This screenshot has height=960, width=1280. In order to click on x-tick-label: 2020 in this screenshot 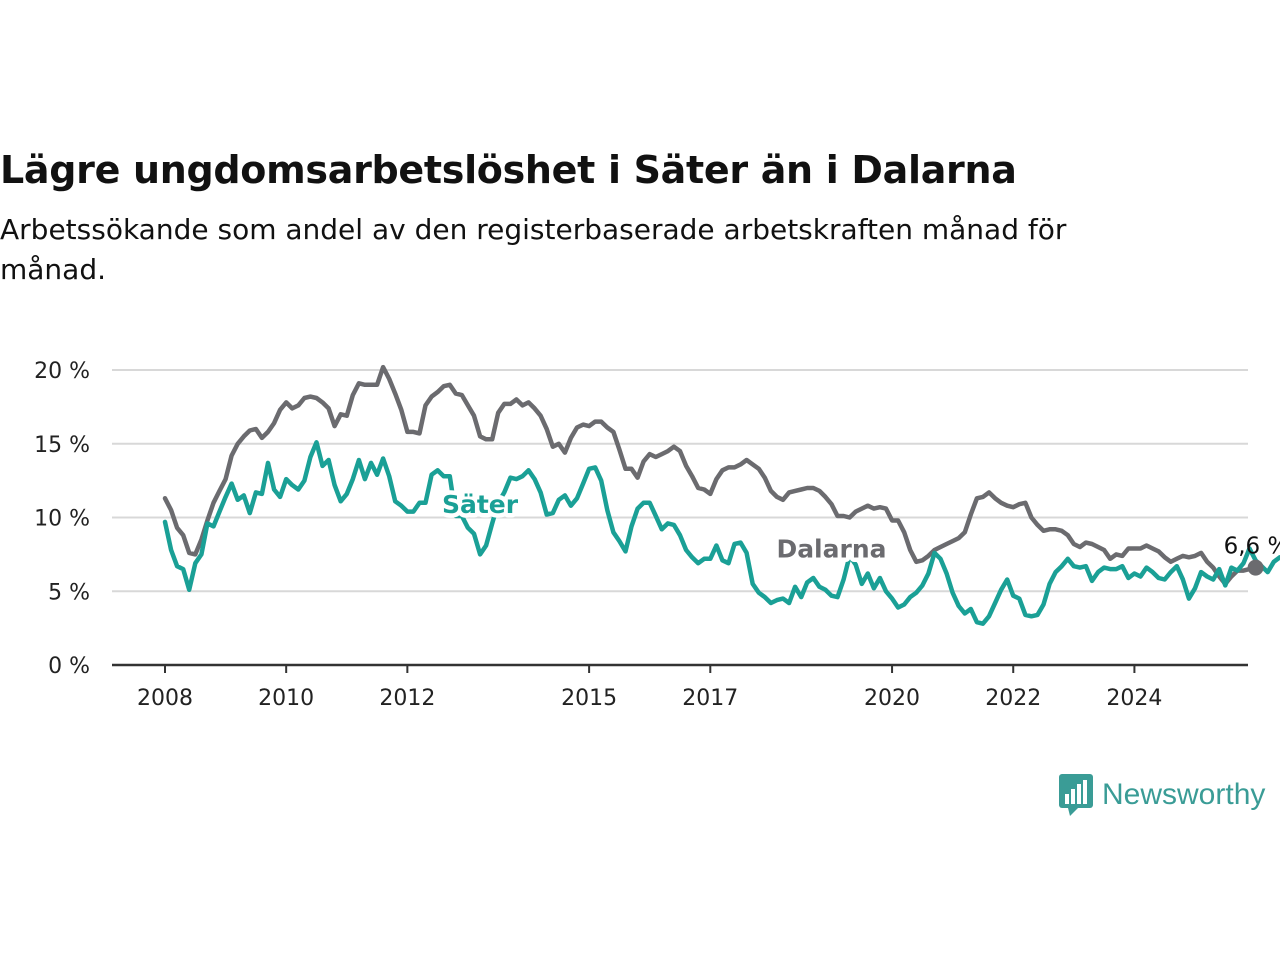, I will do `click(892, 698)`.